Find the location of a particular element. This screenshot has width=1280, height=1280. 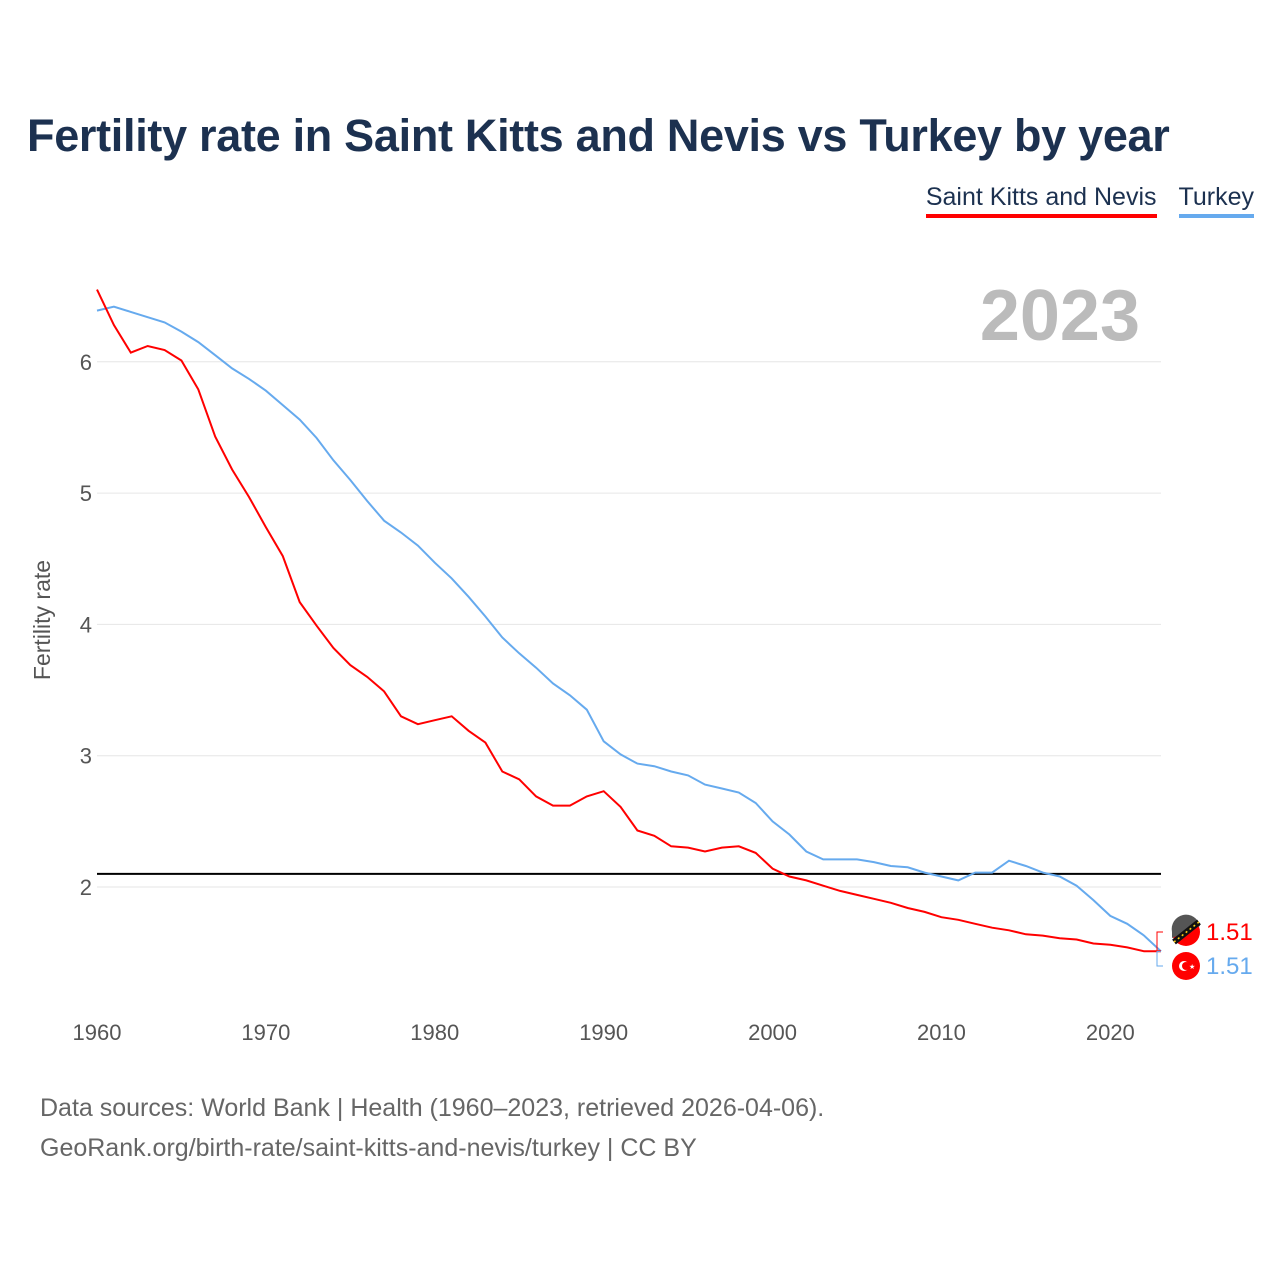

turkey-flag-icon: ★ is located at coordinates (1186, 966).